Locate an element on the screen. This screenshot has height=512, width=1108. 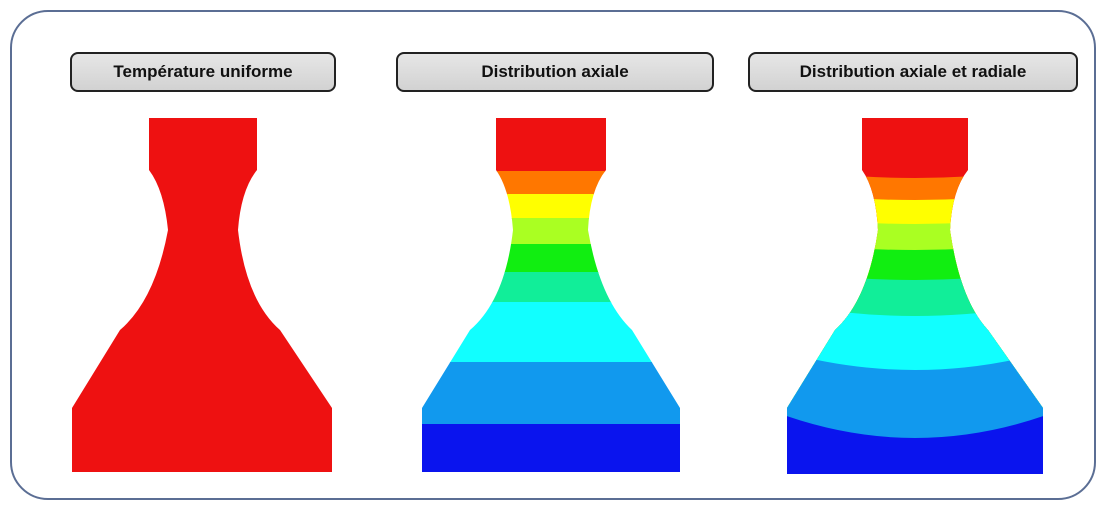
label-text: Distribution axiale et radiale is located at coordinates (913, 71).